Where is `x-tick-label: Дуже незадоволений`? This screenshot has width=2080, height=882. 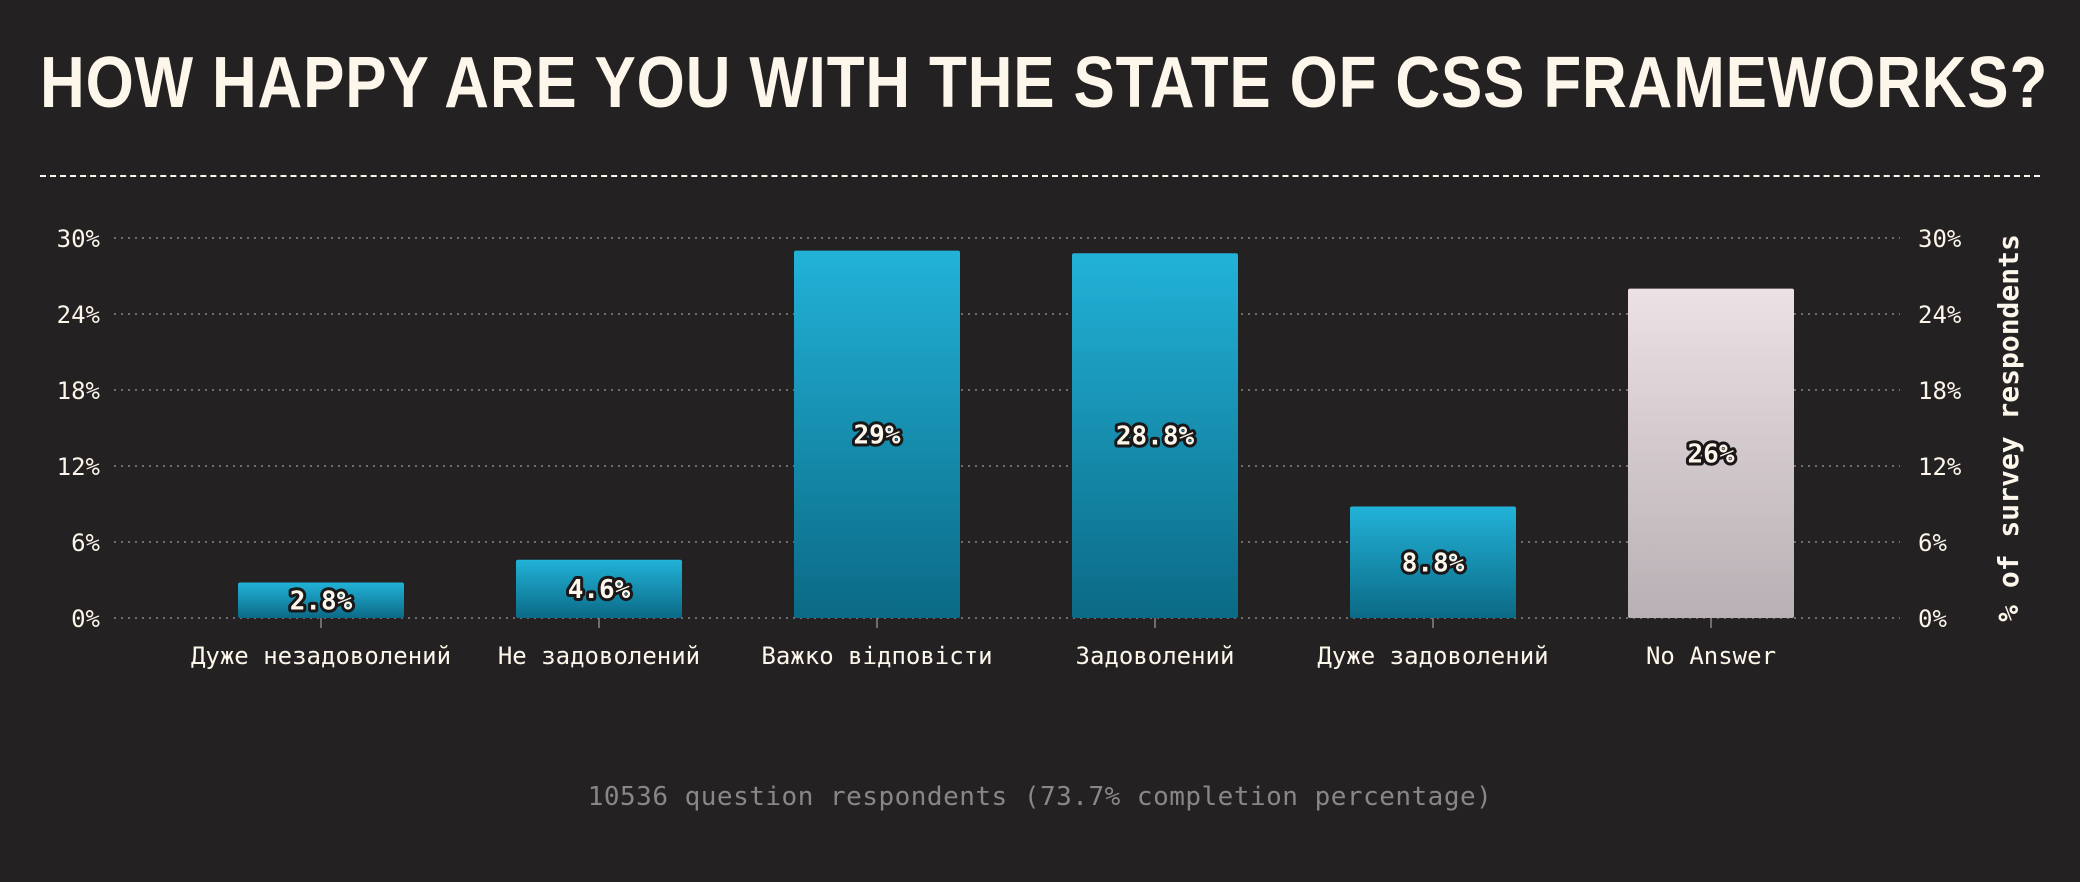 x-tick-label: Дуже незадоволений is located at coordinates (321, 656).